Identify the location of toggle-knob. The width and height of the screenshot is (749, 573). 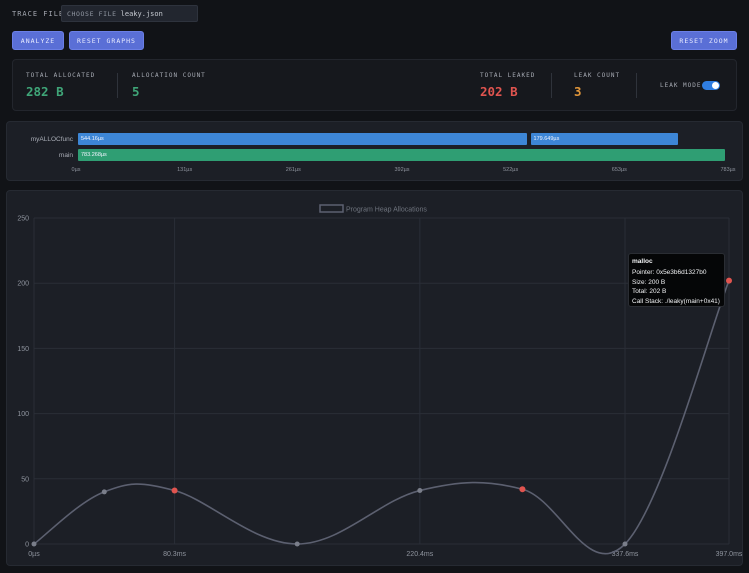
(715, 85).